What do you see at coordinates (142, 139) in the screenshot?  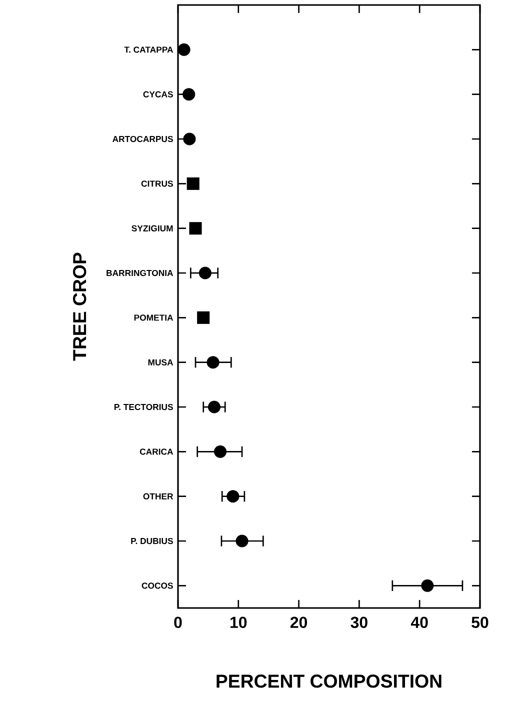 I see `y-tick-label: ARTOCARPUS` at bounding box center [142, 139].